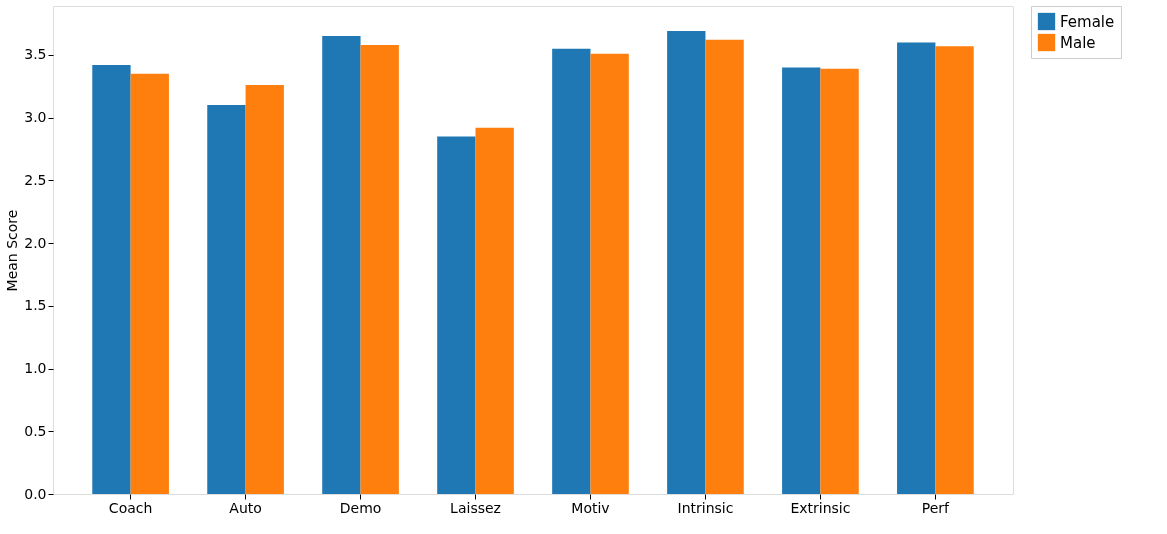 The image size is (1167, 534). Describe the element at coordinates (820, 507) in the screenshot. I see `x-tick-label: Extrinsic` at that location.